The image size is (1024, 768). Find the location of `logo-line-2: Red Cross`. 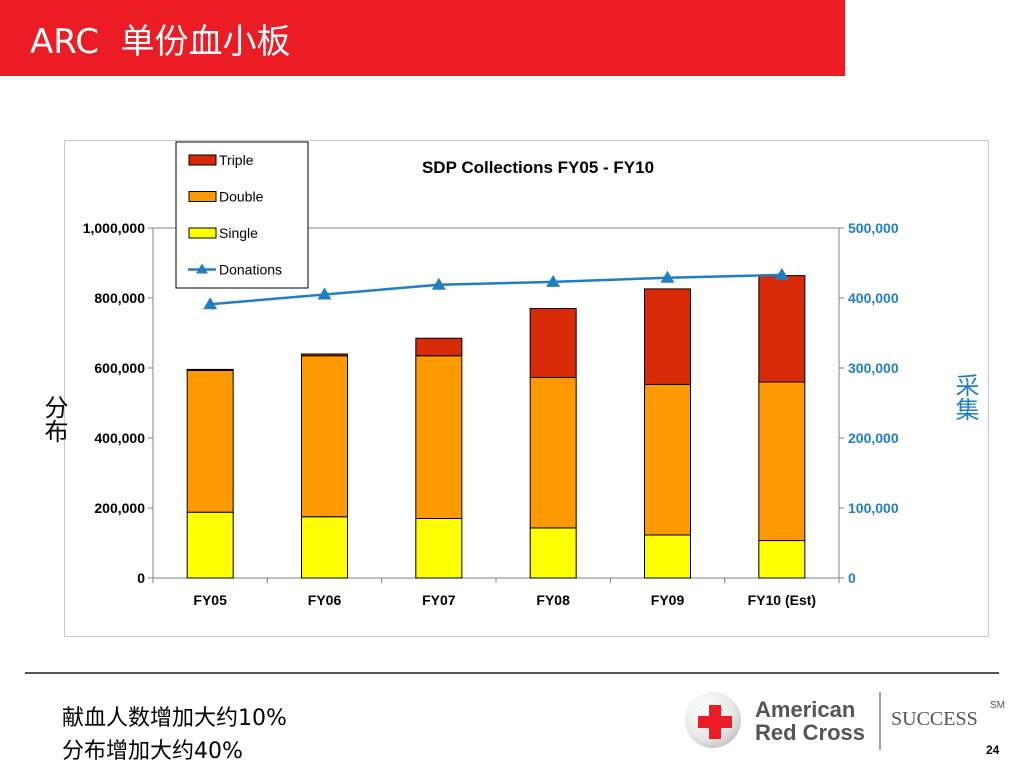

logo-line-2: Red Cross is located at coordinates (810, 732).